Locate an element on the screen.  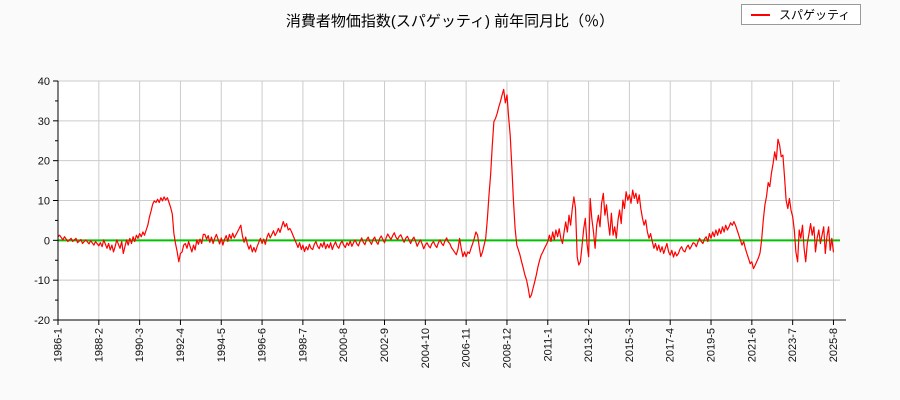
x-tick-label: 1996-6 is located at coordinates (263, 345).